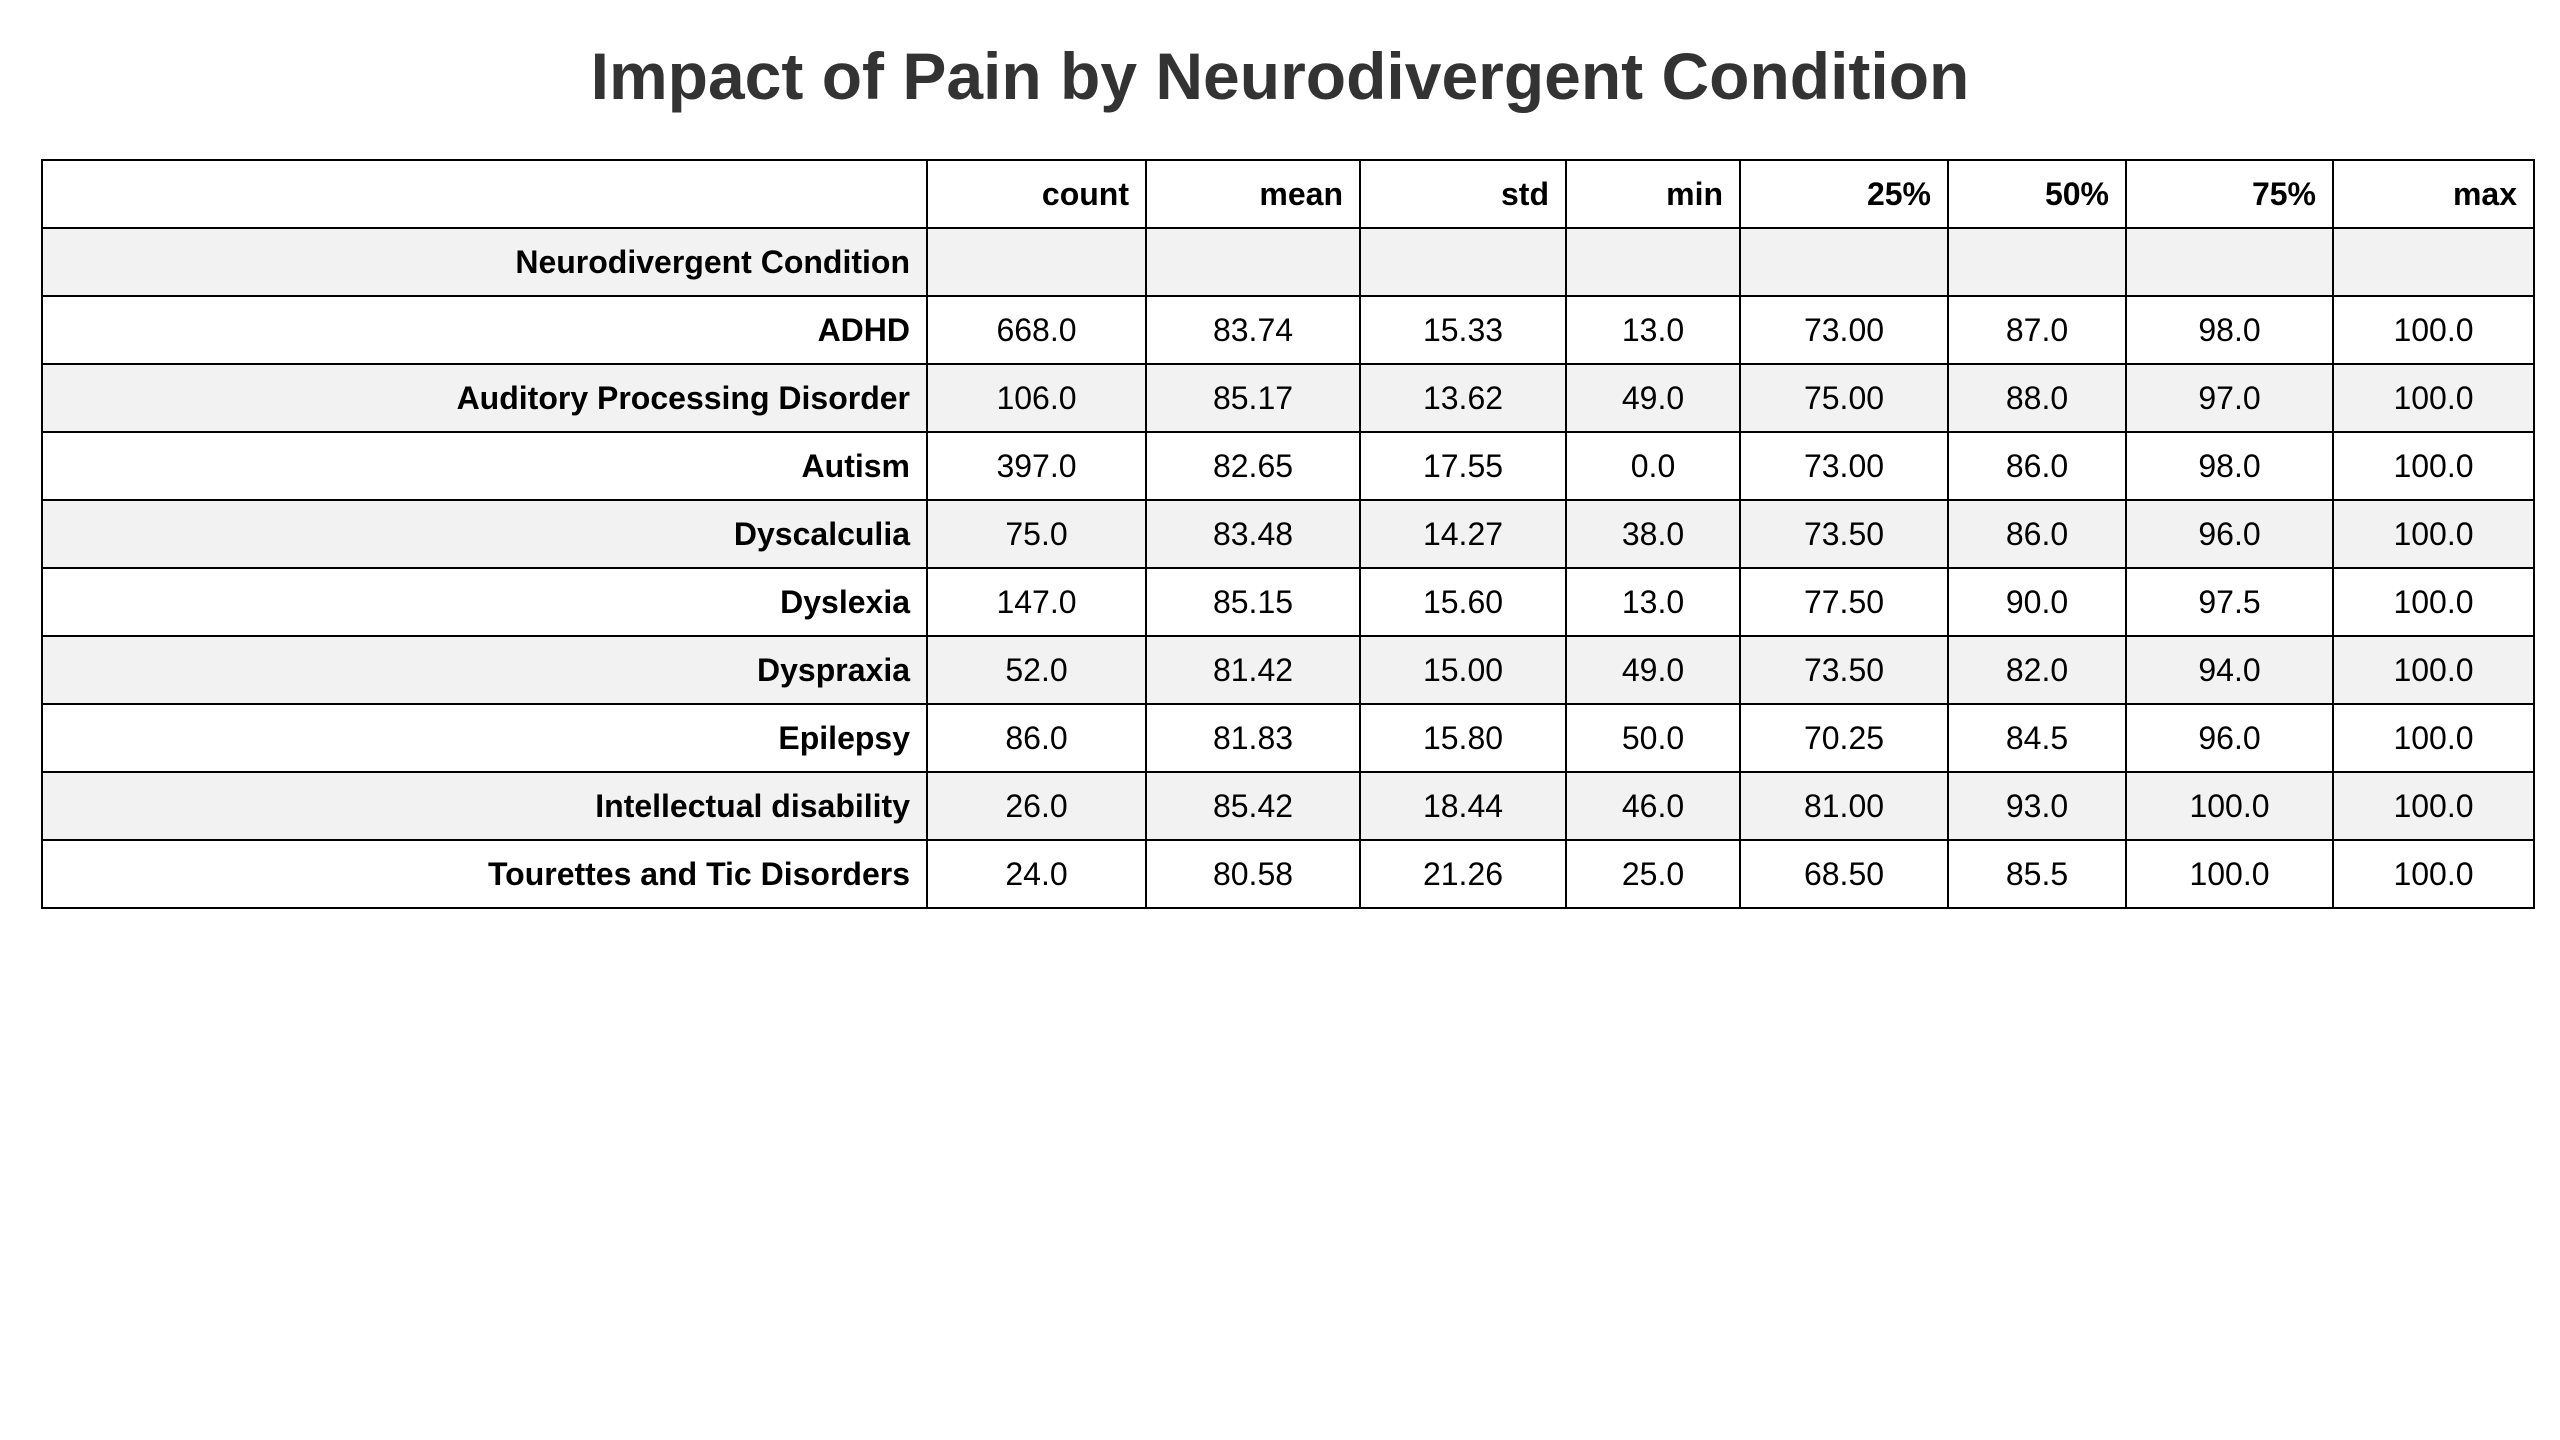  I want to click on column-header-row: count mean std min 25% 50% 75% max, so click(1288, 194).